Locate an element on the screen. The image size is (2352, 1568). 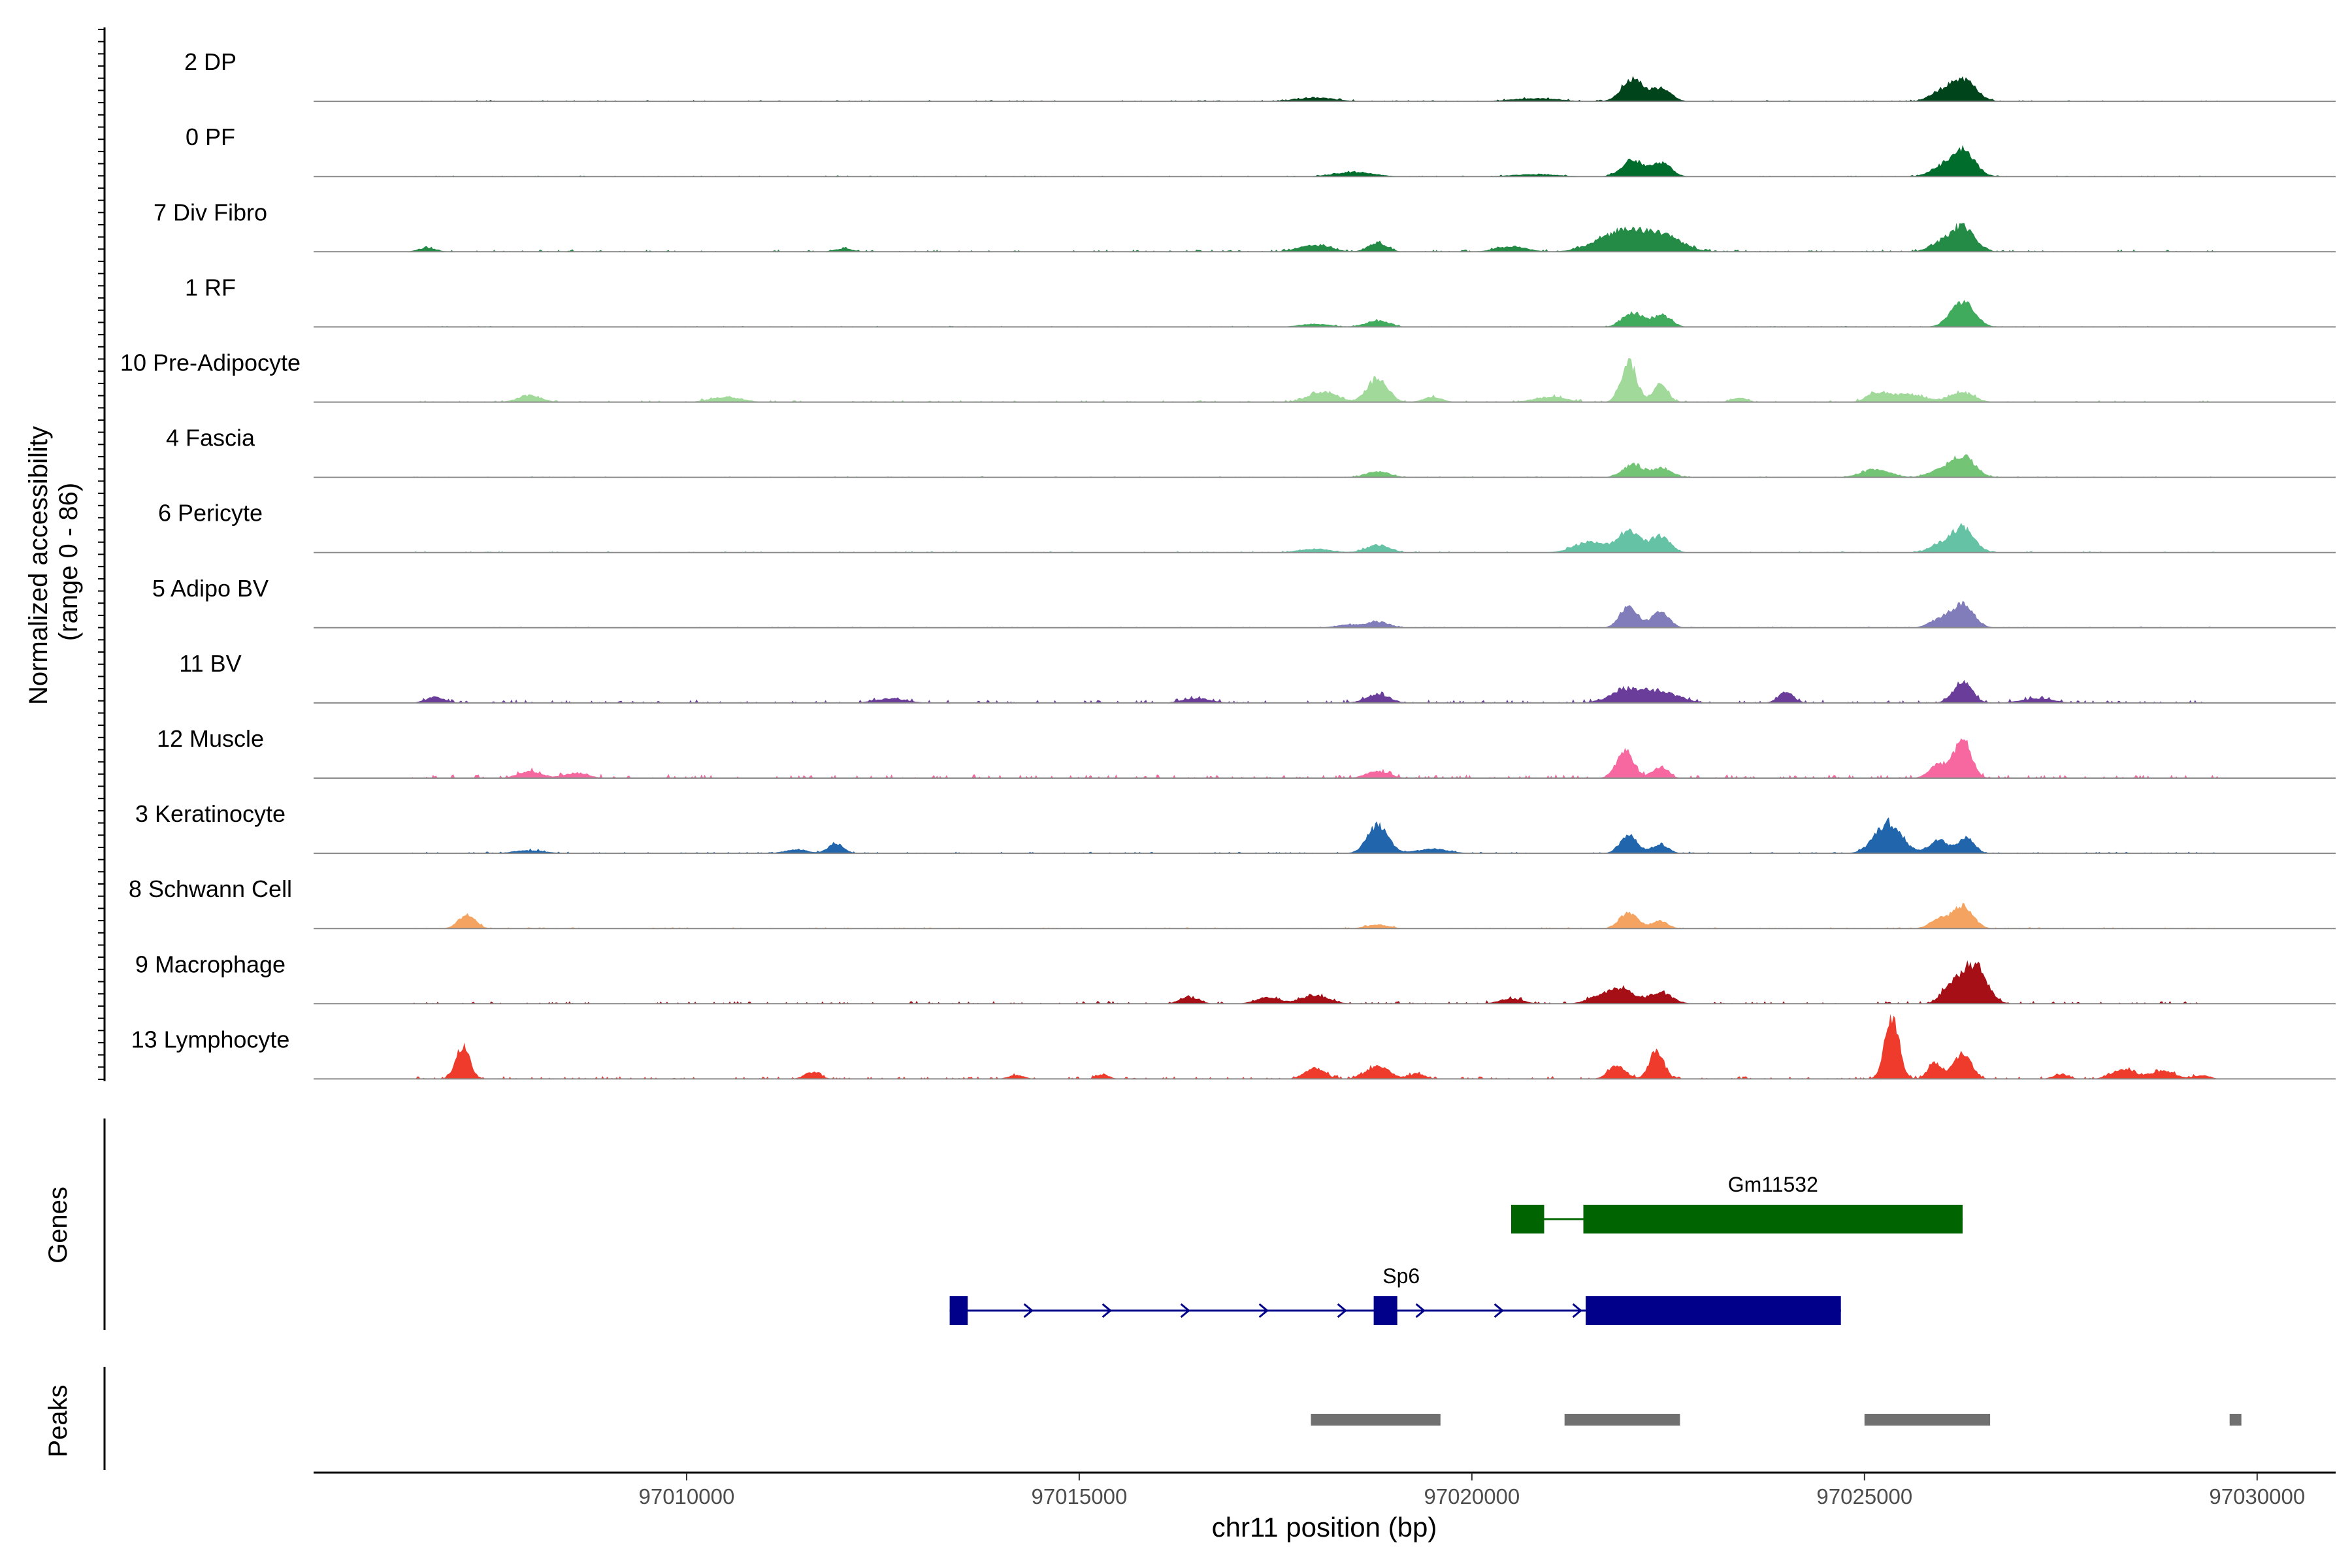
x-axis: 97010000 97015000 97020000 97025000 97030000 is located at coordinates (1325, 1490).